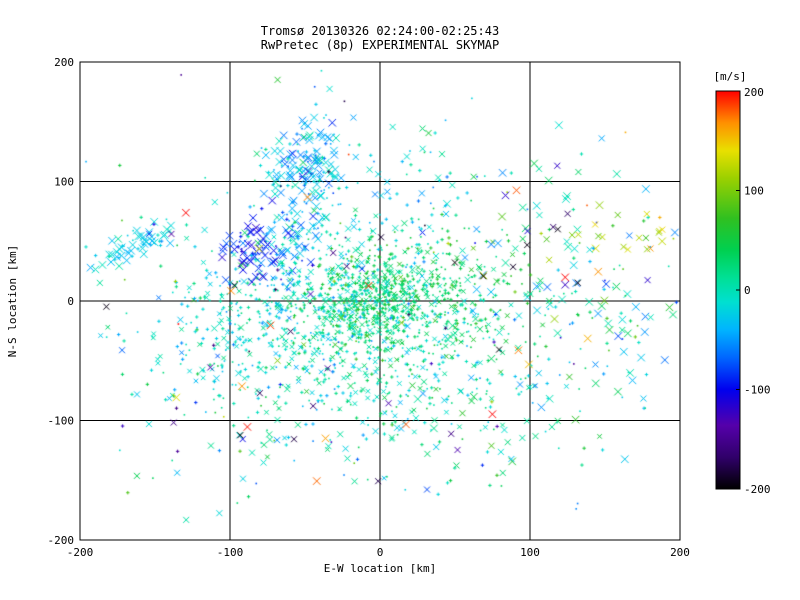  I want to click on colorbar-tick-label: -100, so click(757, 390).